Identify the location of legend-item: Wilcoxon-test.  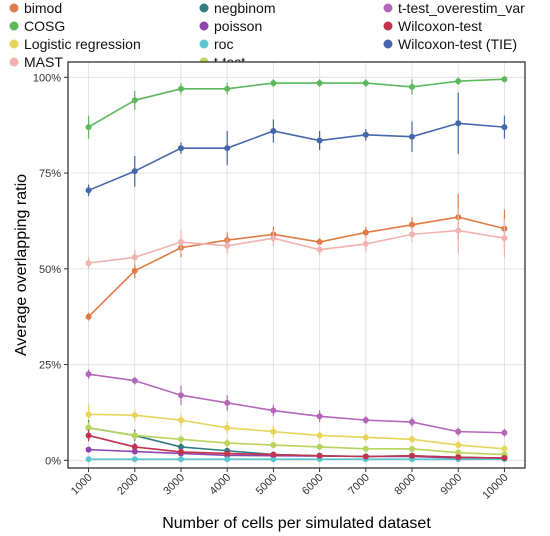
(432, 26).